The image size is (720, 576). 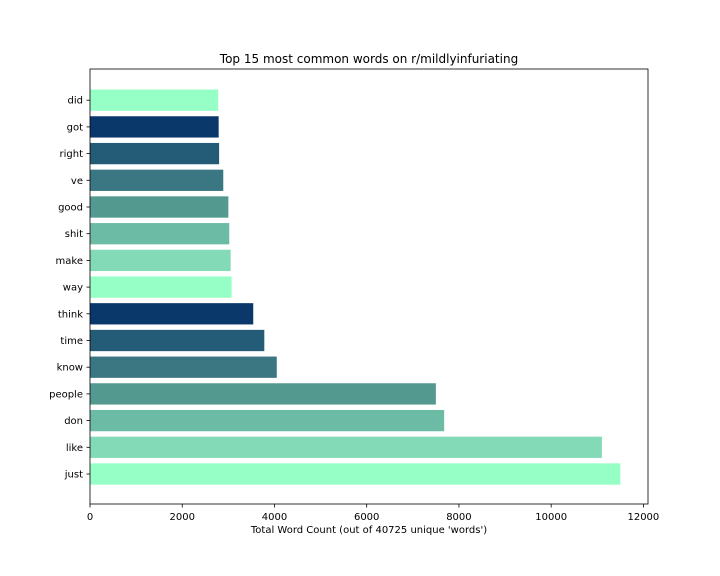 What do you see at coordinates (267, 420) in the screenshot?
I see `bar-don` at bounding box center [267, 420].